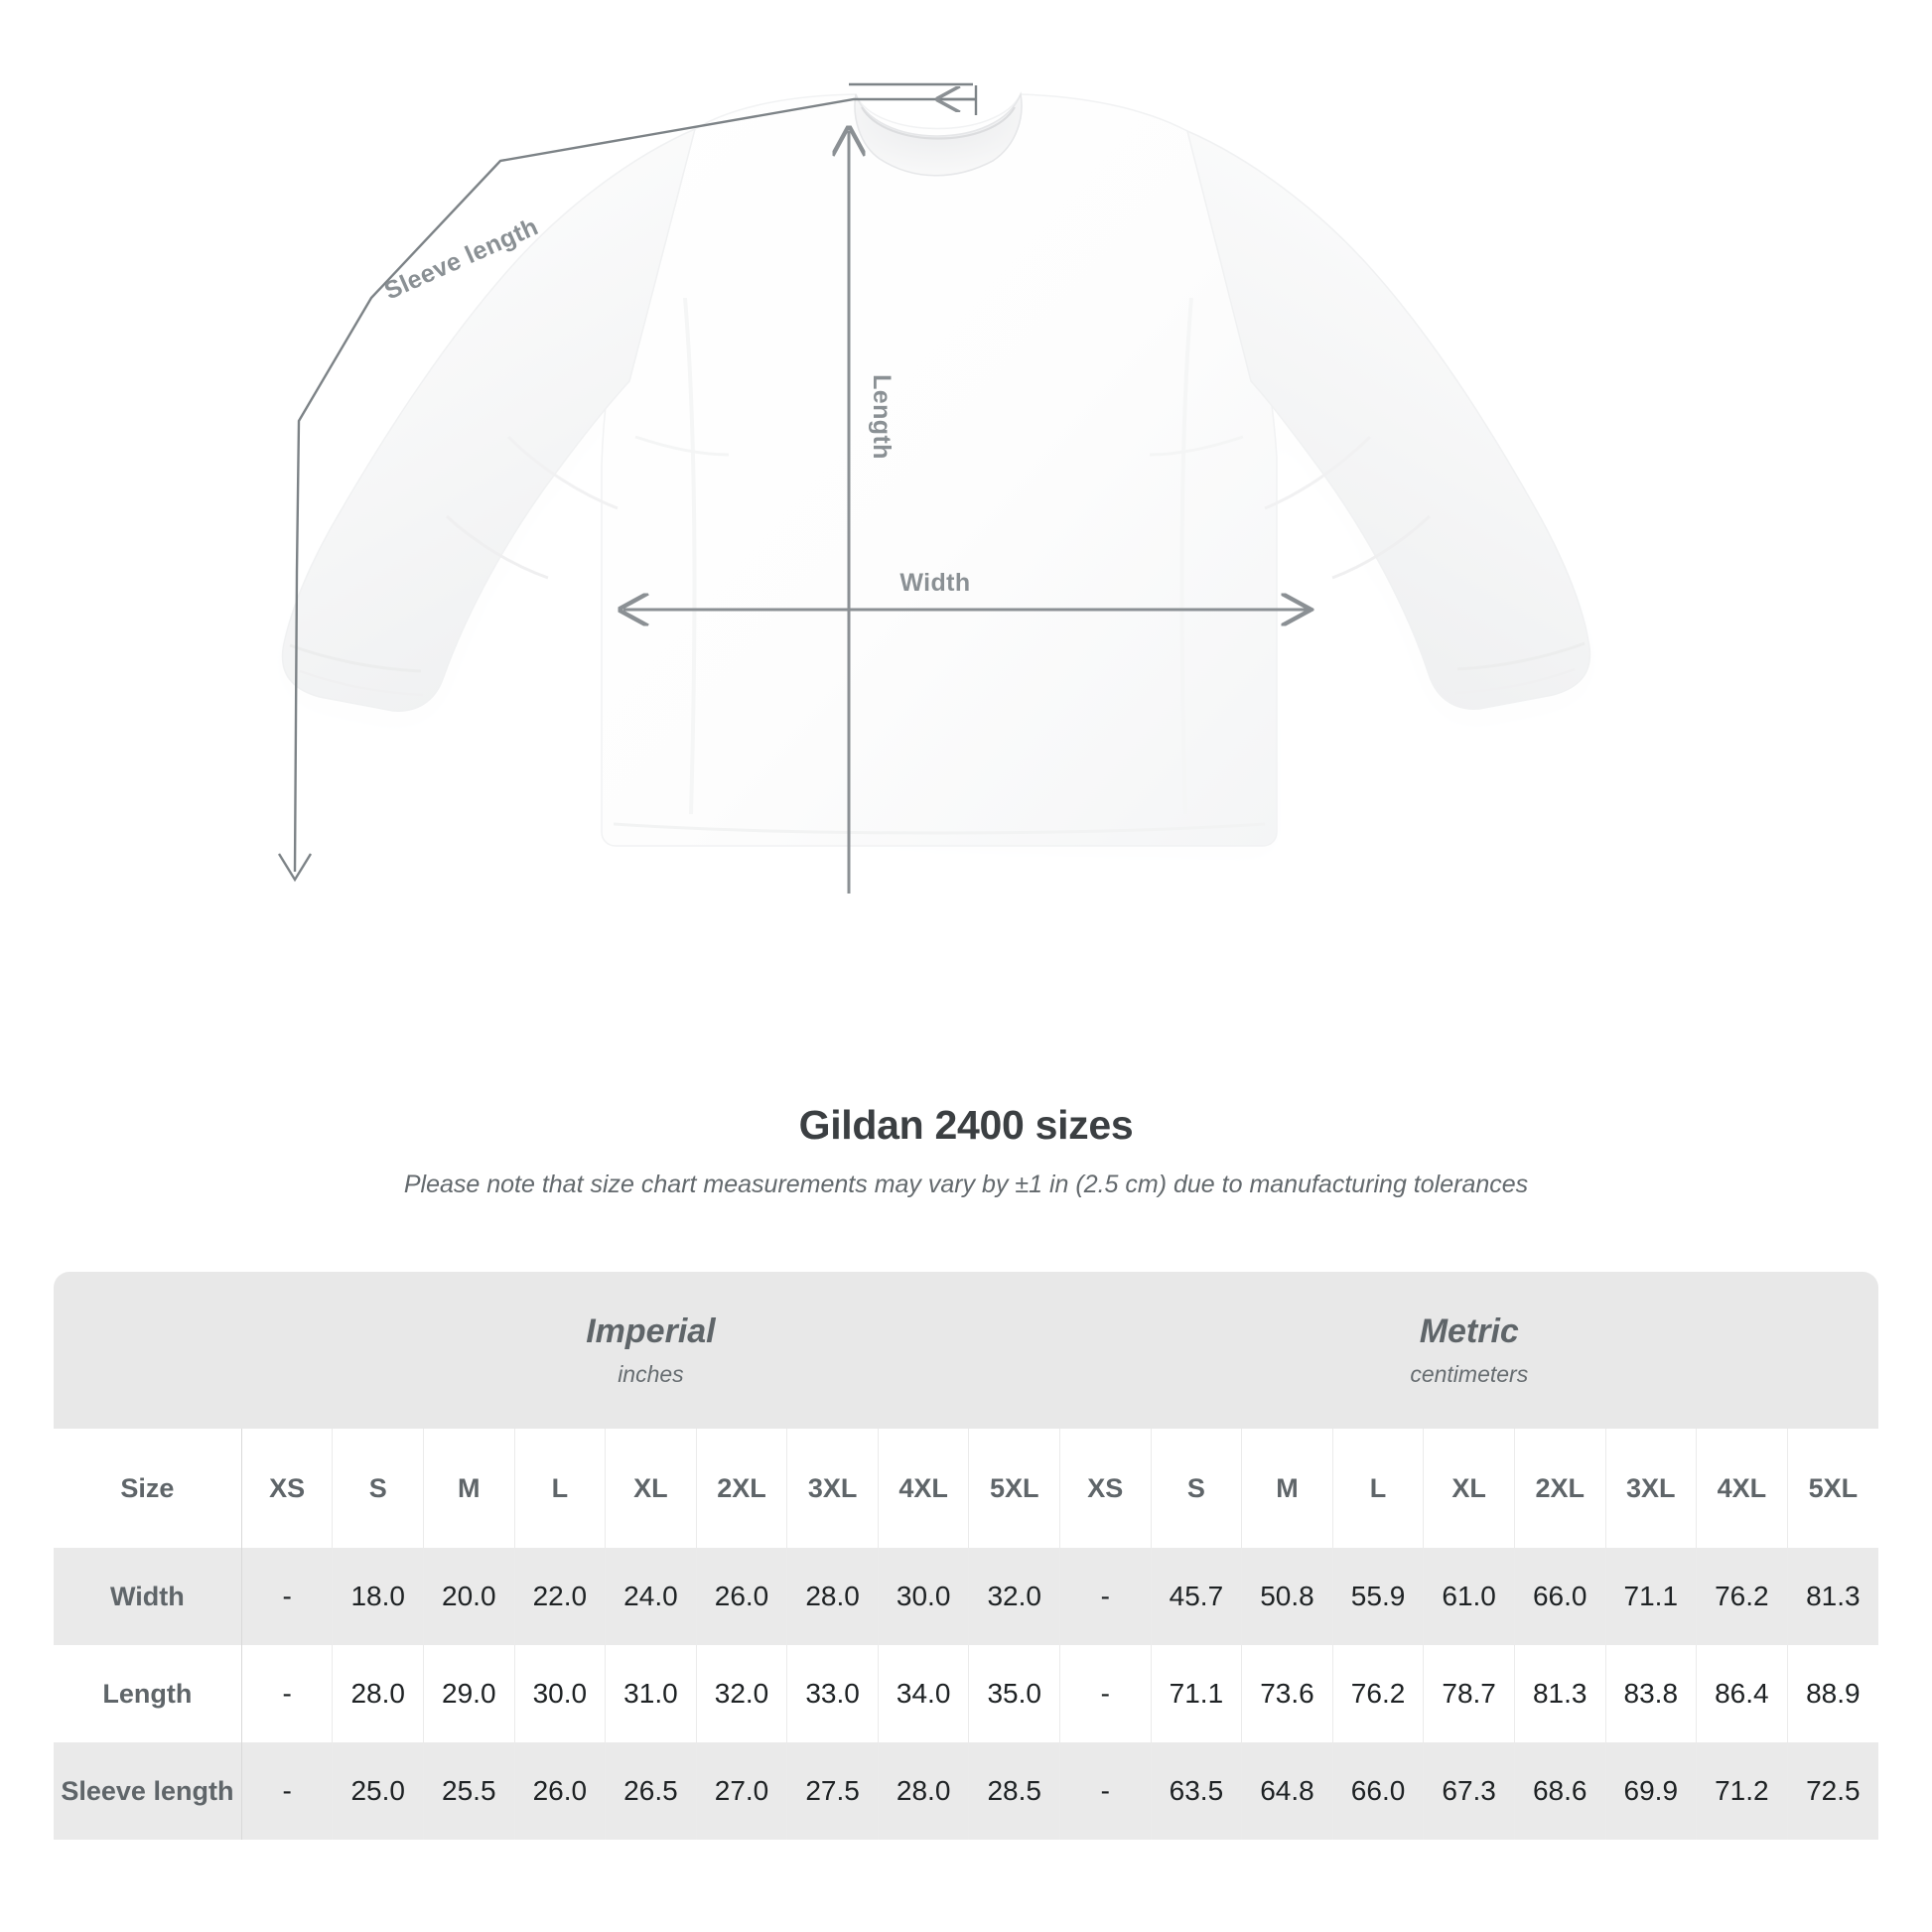 The height and width of the screenshot is (1932, 1932). I want to click on unit-group-metric: Metric centimeters, so click(1469, 1350).